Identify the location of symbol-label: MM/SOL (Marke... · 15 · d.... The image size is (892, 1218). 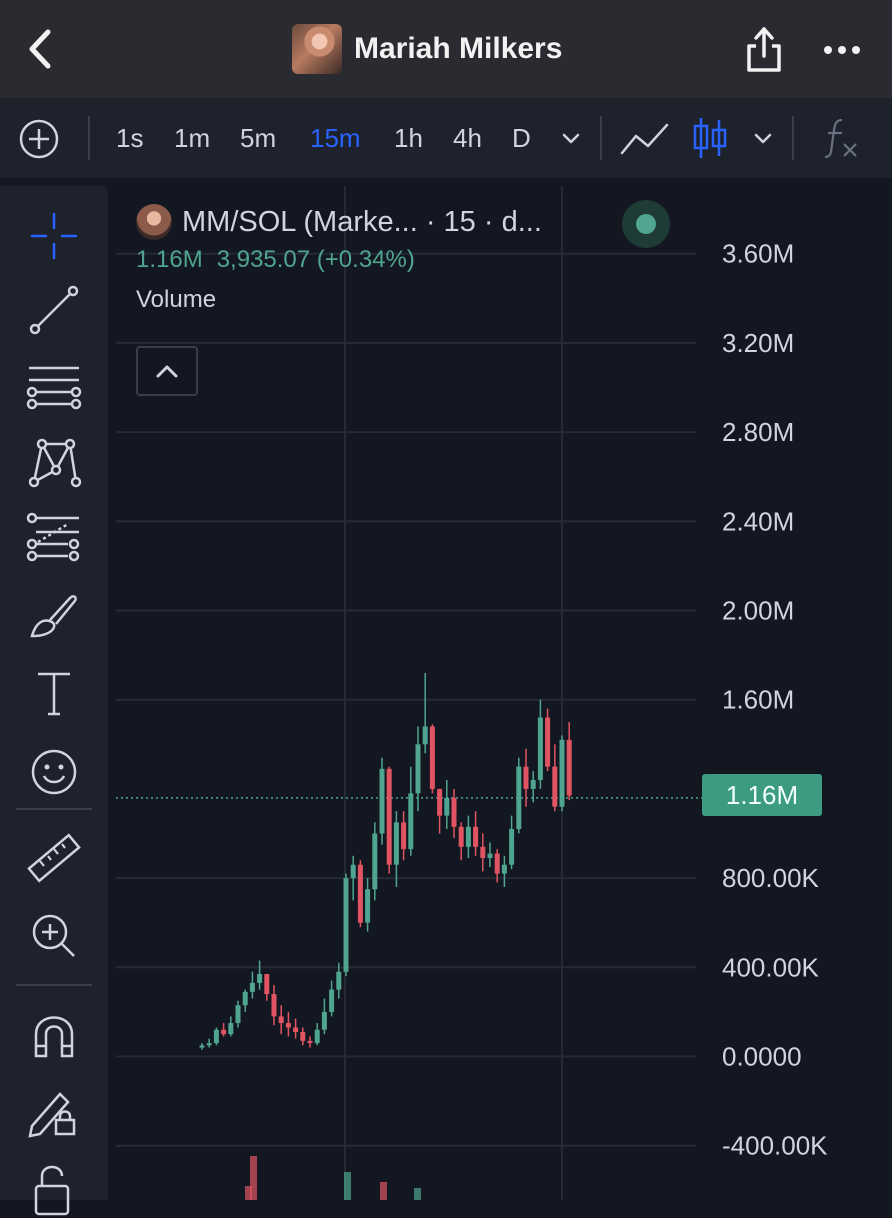
(362, 221).